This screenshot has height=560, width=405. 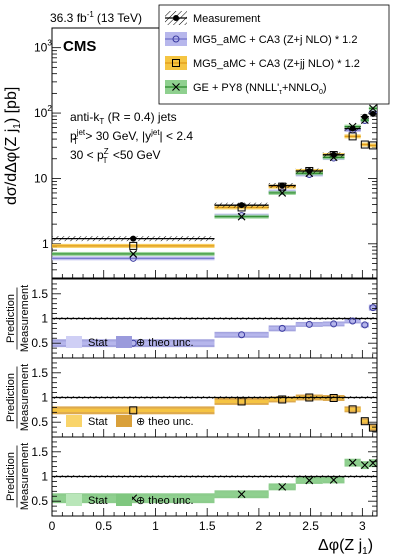 I want to click on x-axis-label: Δφ(Z j1), so click(x=345, y=547).